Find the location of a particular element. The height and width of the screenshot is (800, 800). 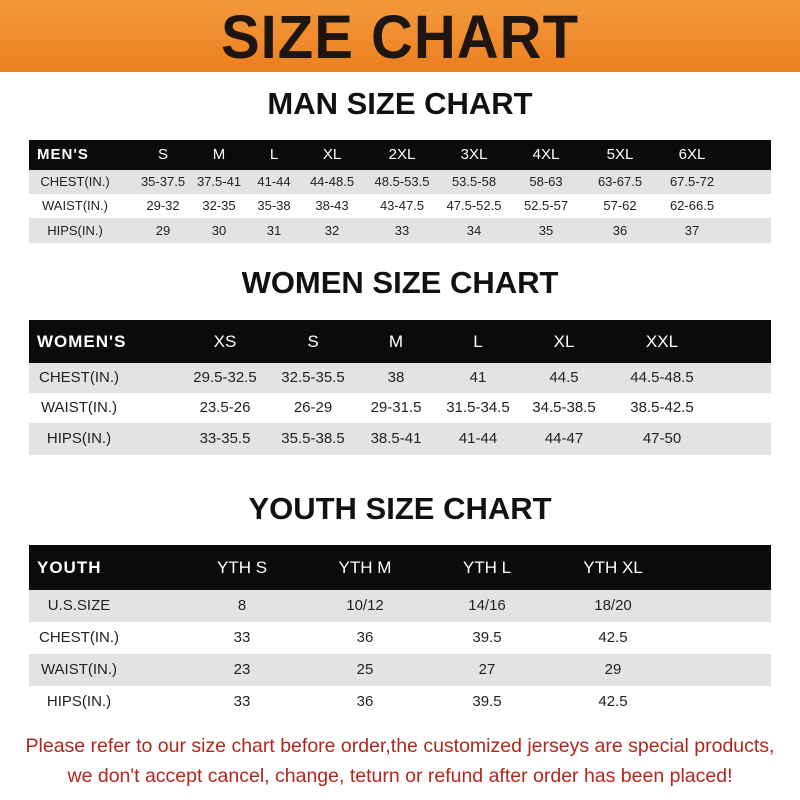

table-cell: 44.5 is located at coordinates (564, 377).